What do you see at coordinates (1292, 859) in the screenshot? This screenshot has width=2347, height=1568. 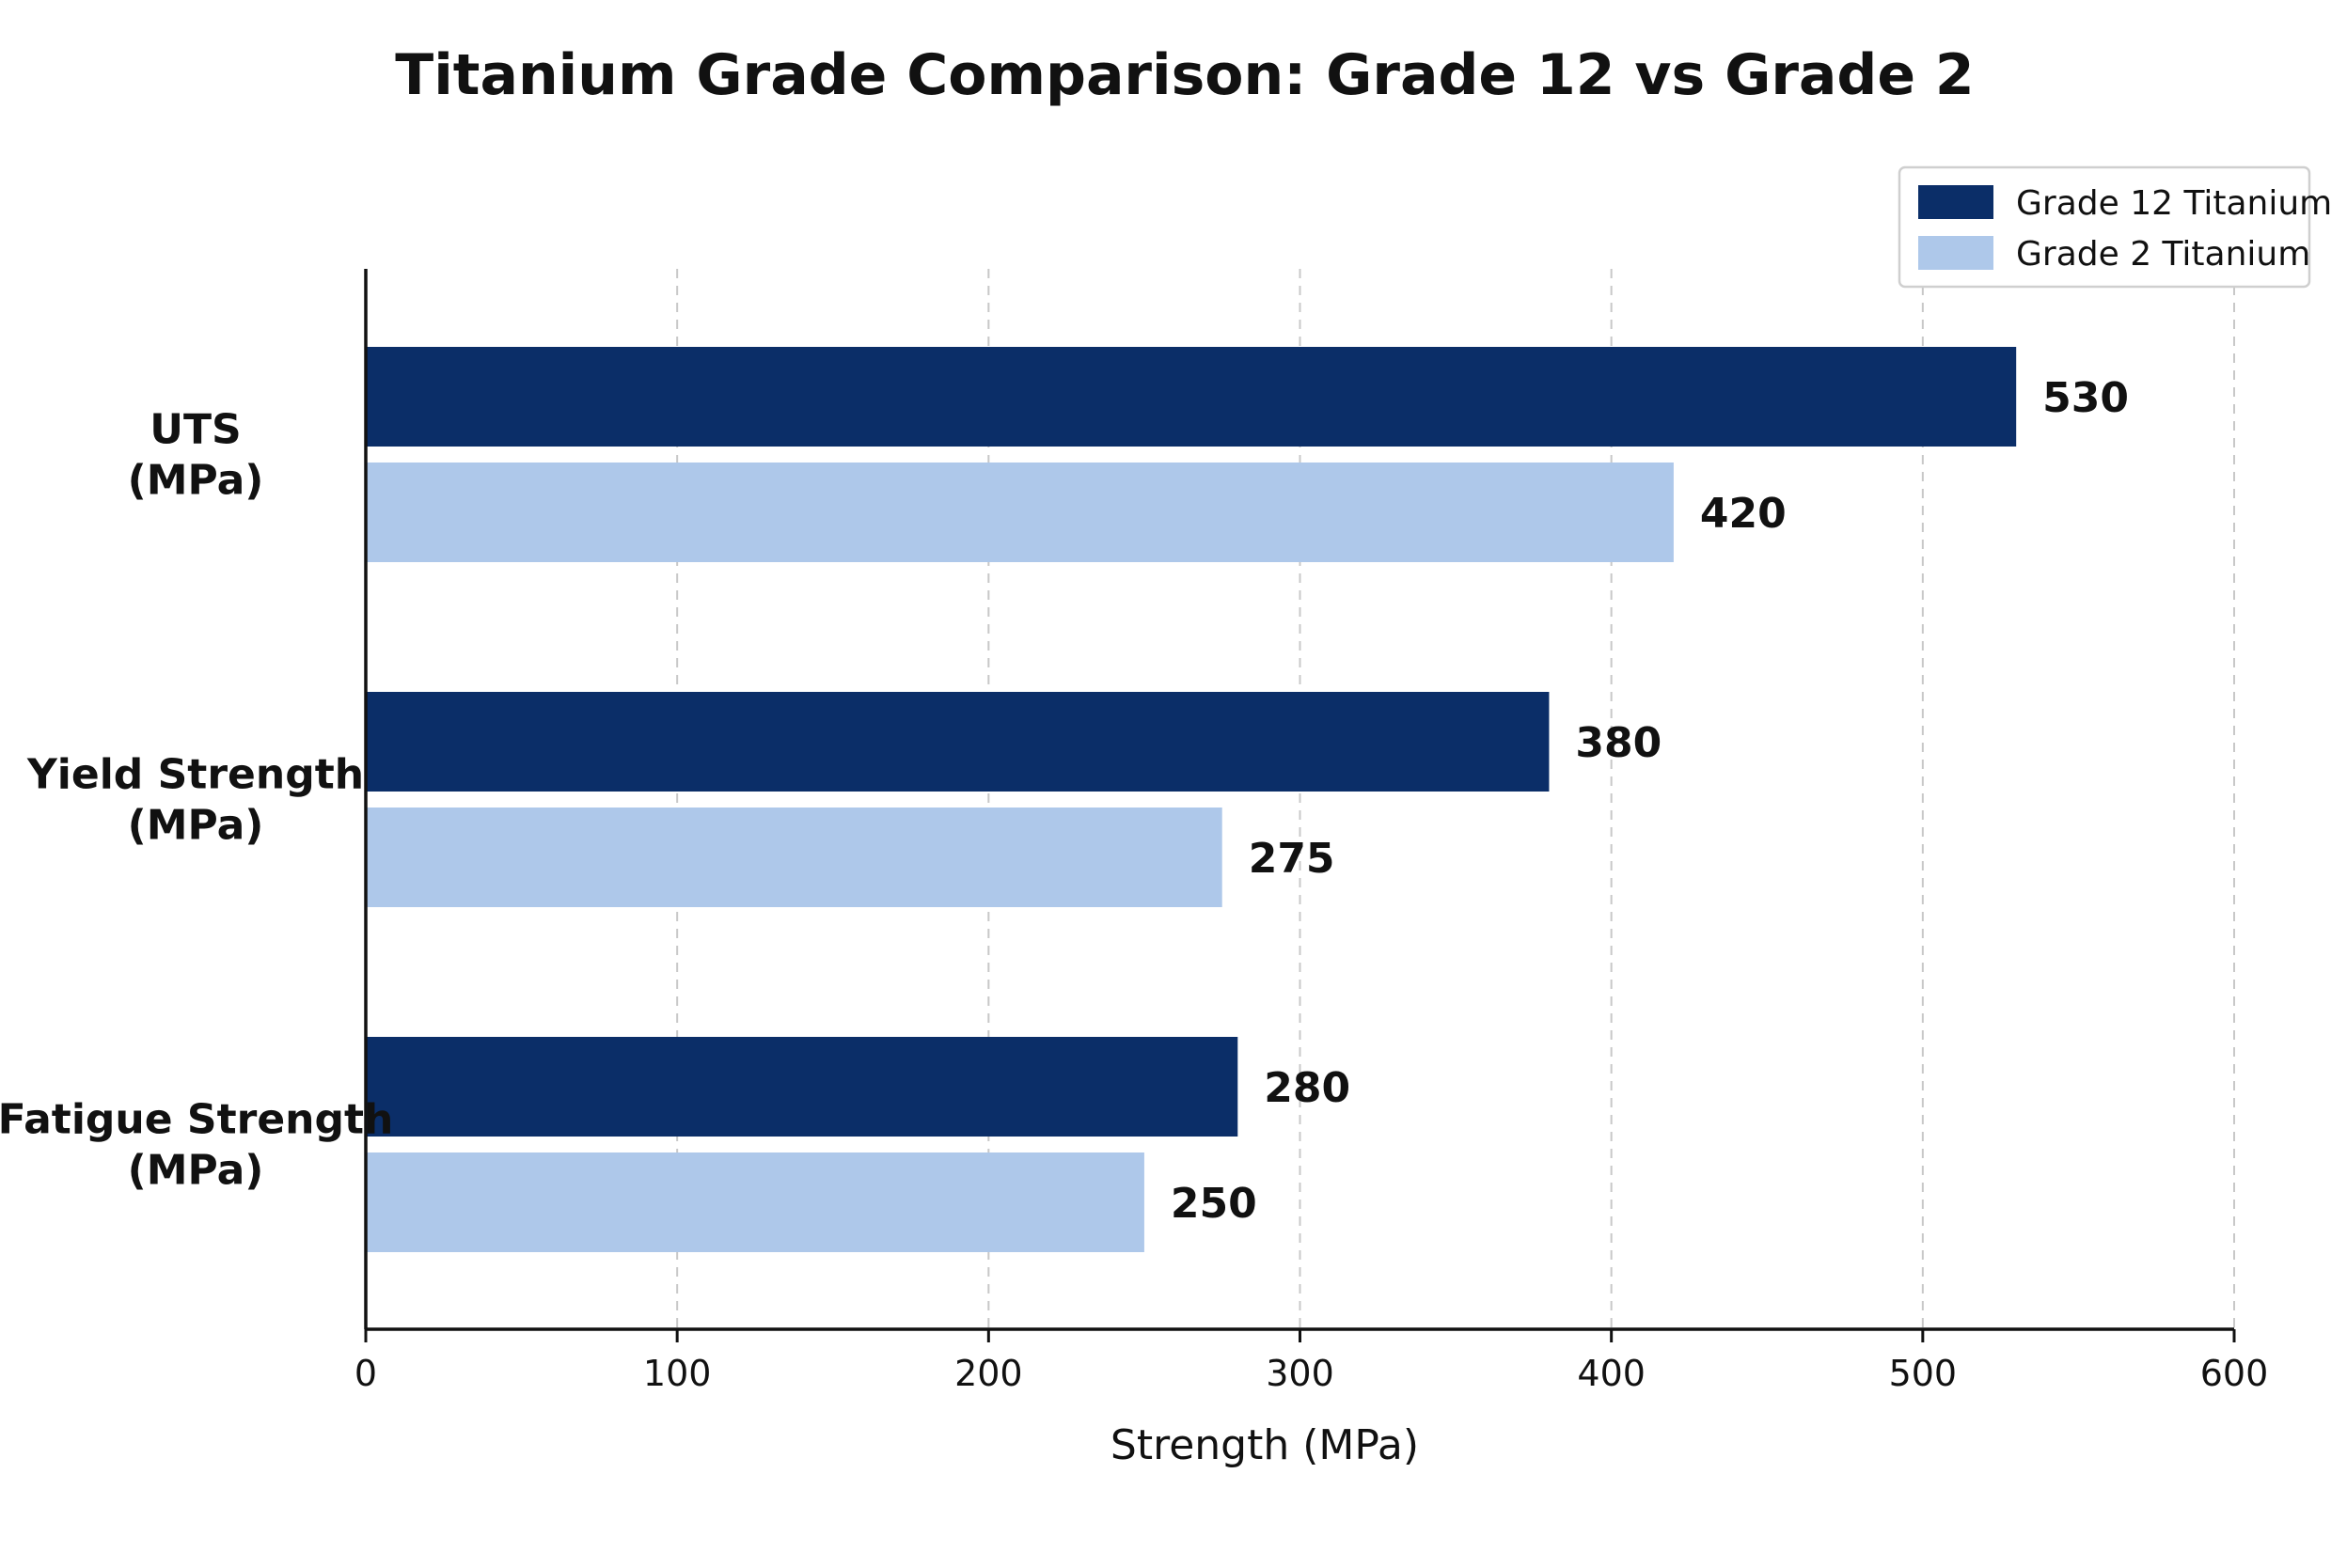 I see `data-label: 275` at bounding box center [1292, 859].